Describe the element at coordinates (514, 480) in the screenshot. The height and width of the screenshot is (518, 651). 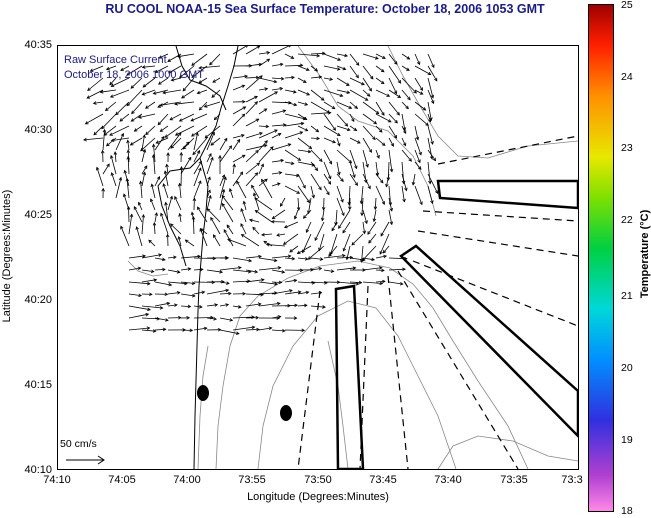
I see `x-tick-label: 73:35` at that location.